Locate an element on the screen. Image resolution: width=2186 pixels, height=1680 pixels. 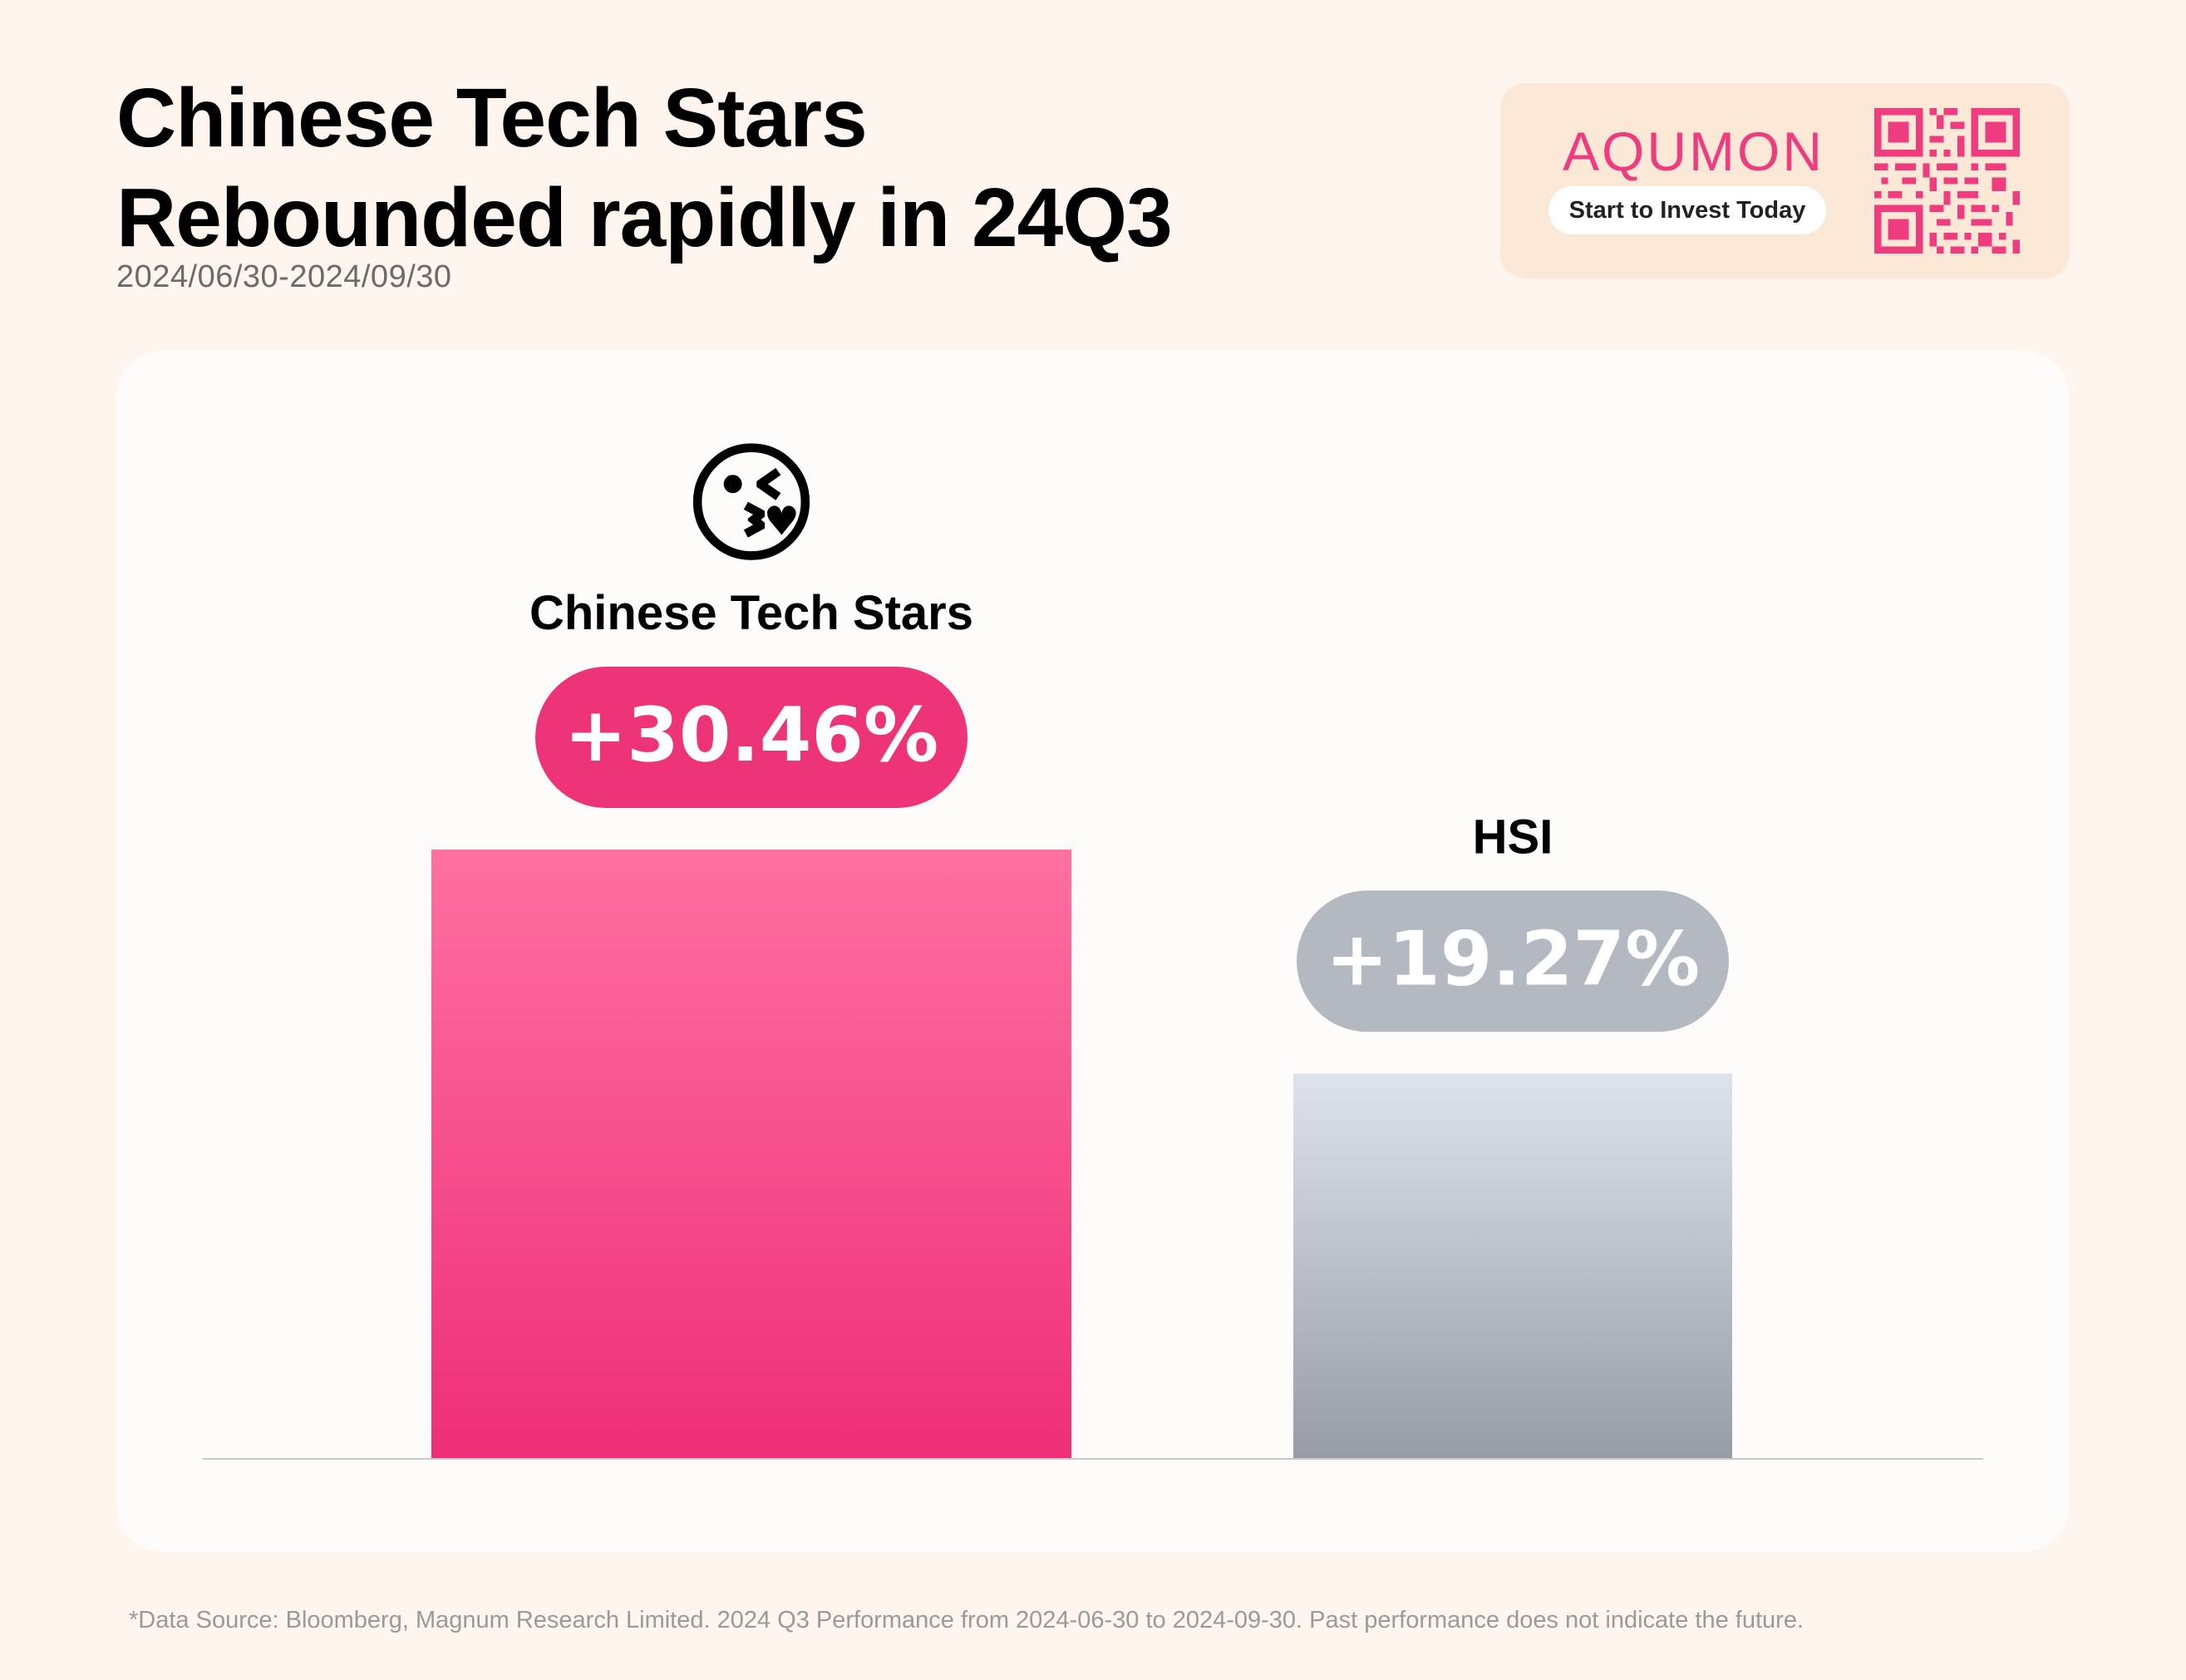
data-label-hsi: +19.27% is located at coordinates (1513, 959).